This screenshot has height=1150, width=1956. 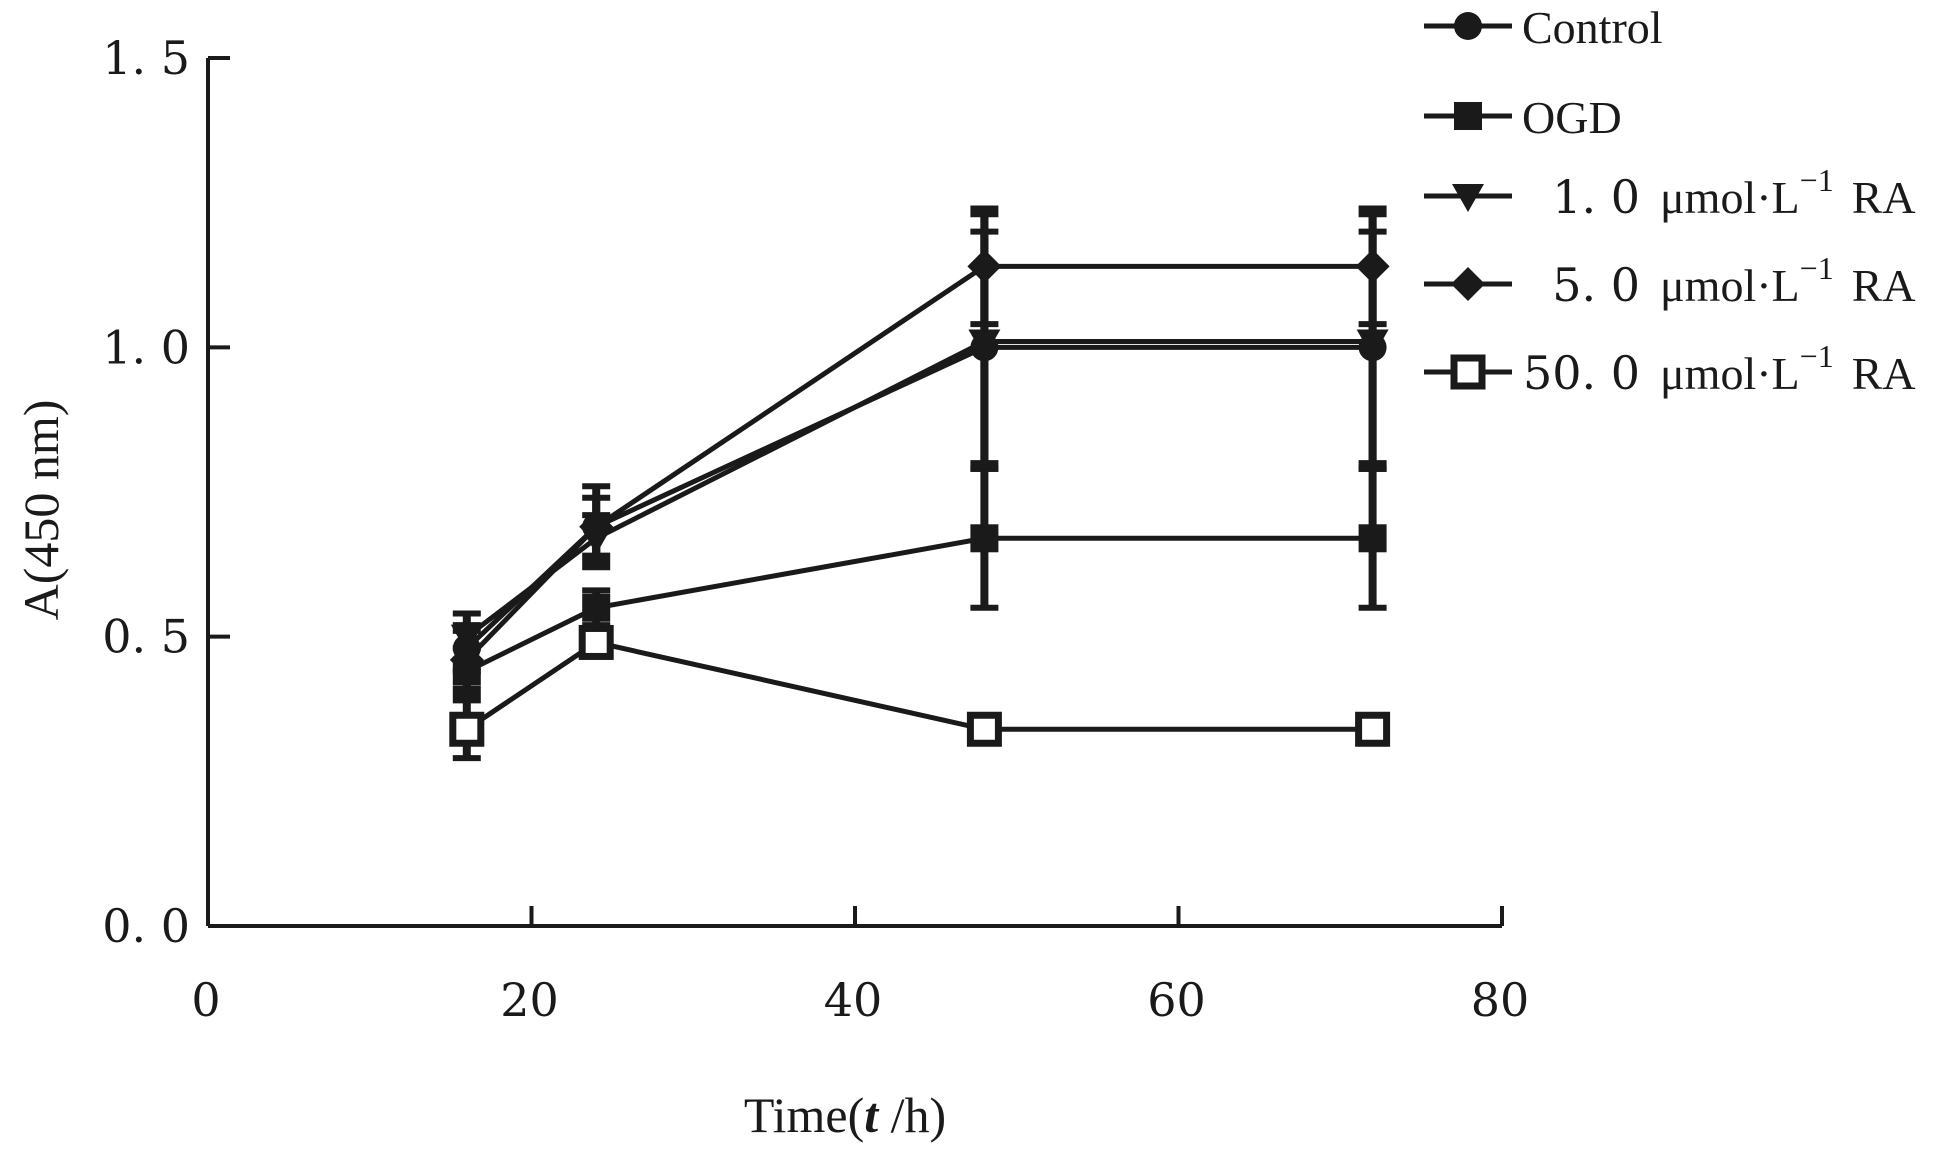 I want to click on legend-item-1: Control, so click(x=1543, y=27).